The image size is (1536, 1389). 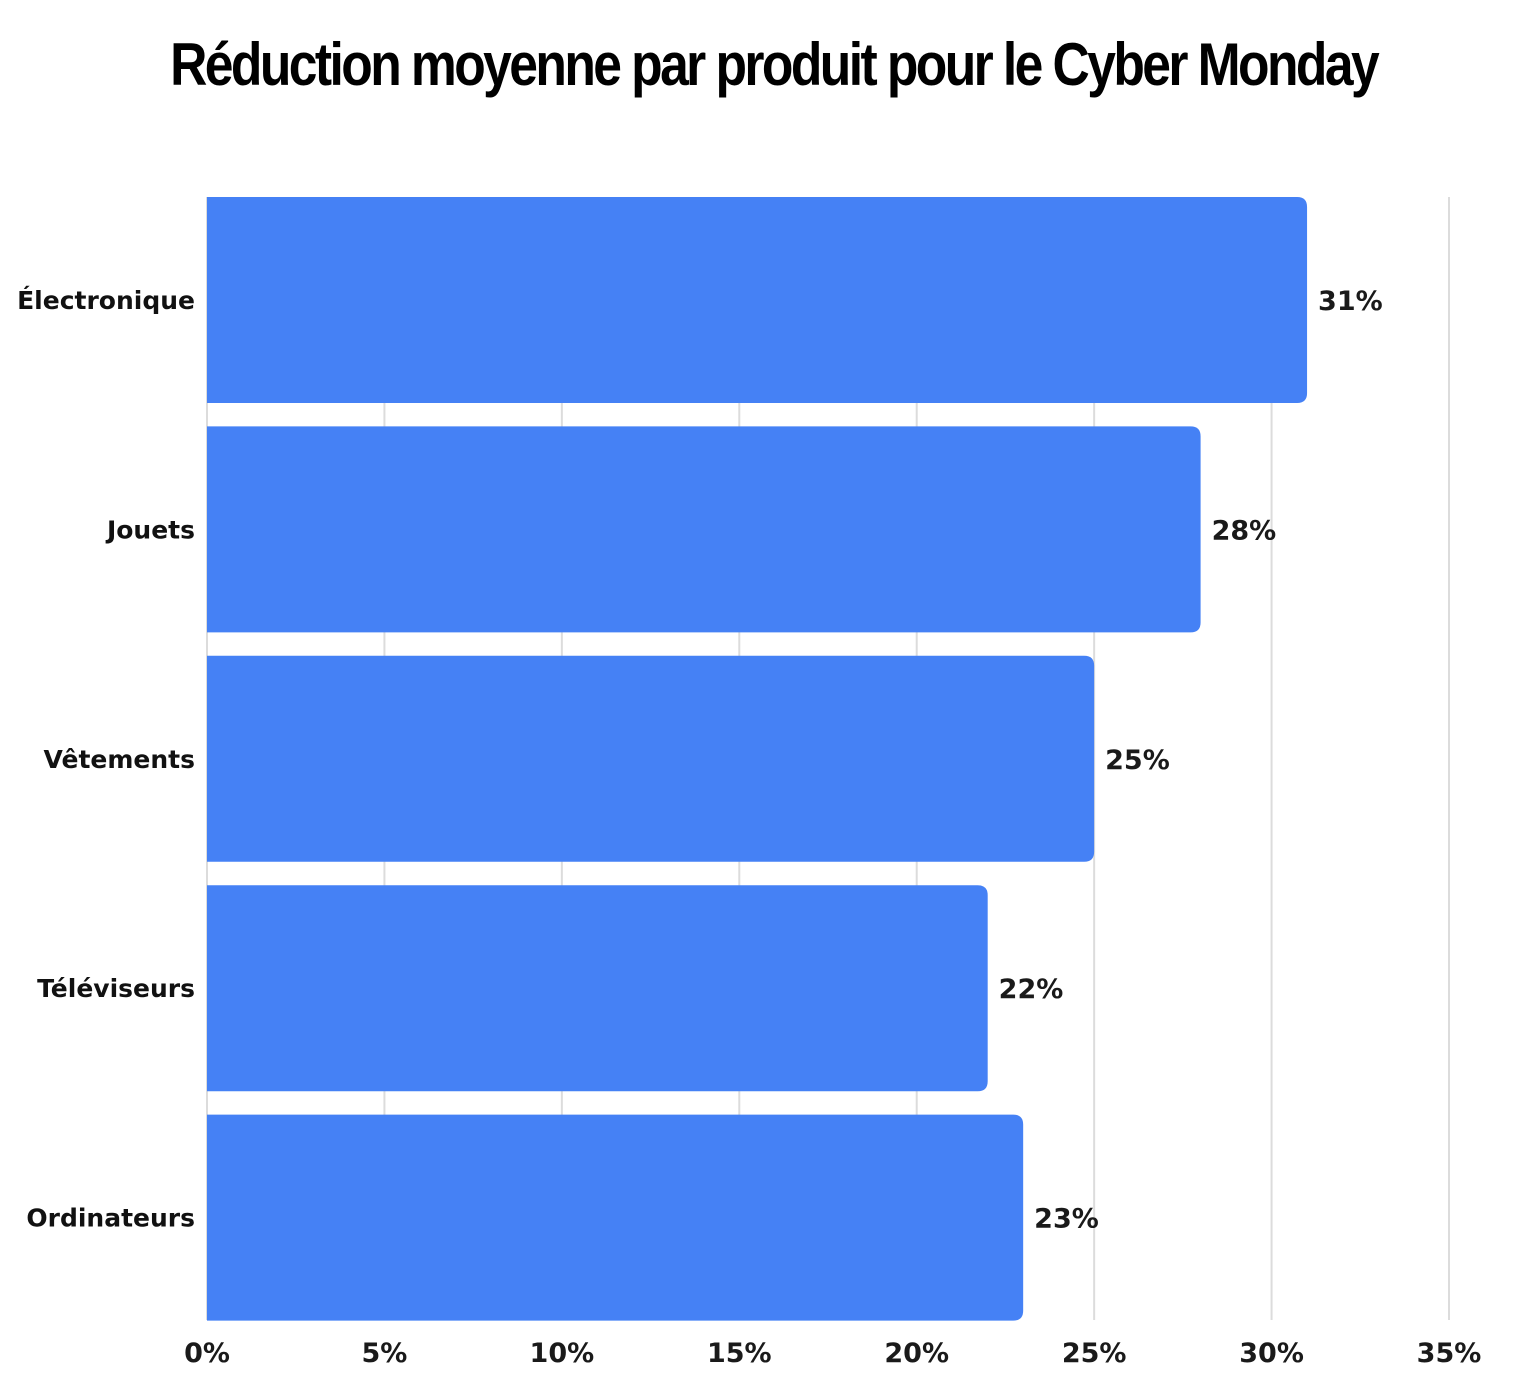 What do you see at coordinates (385, 1353) in the screenshot?
I see `tick-label-5: 5%` at bounding box center [385, 1353].